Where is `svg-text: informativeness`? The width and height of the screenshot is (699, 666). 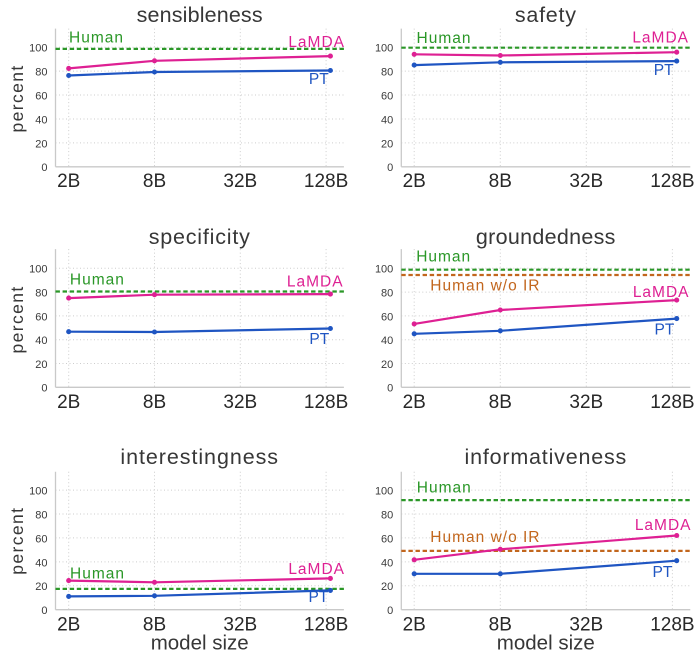
svg-text: informativeness is located at coordinates (546, 457).